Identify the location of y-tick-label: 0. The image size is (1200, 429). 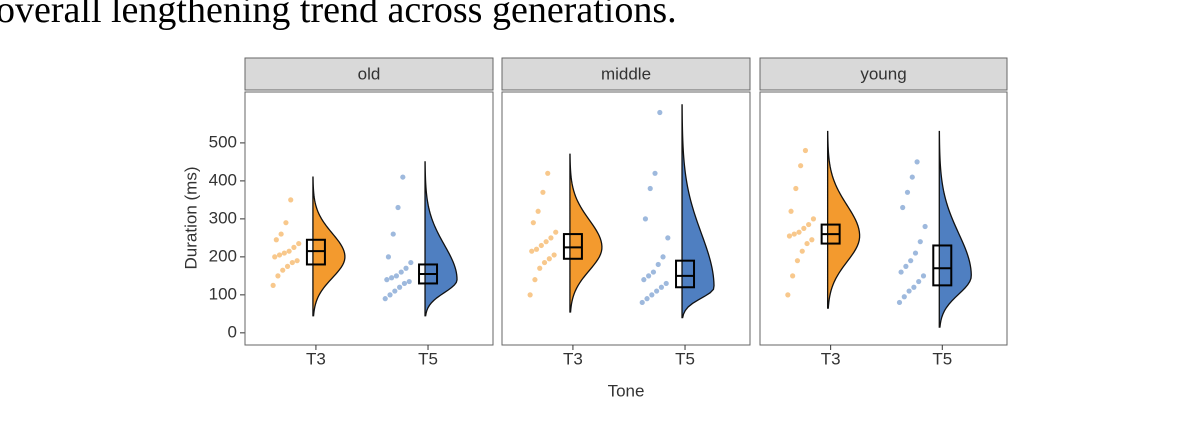
(232, 331).